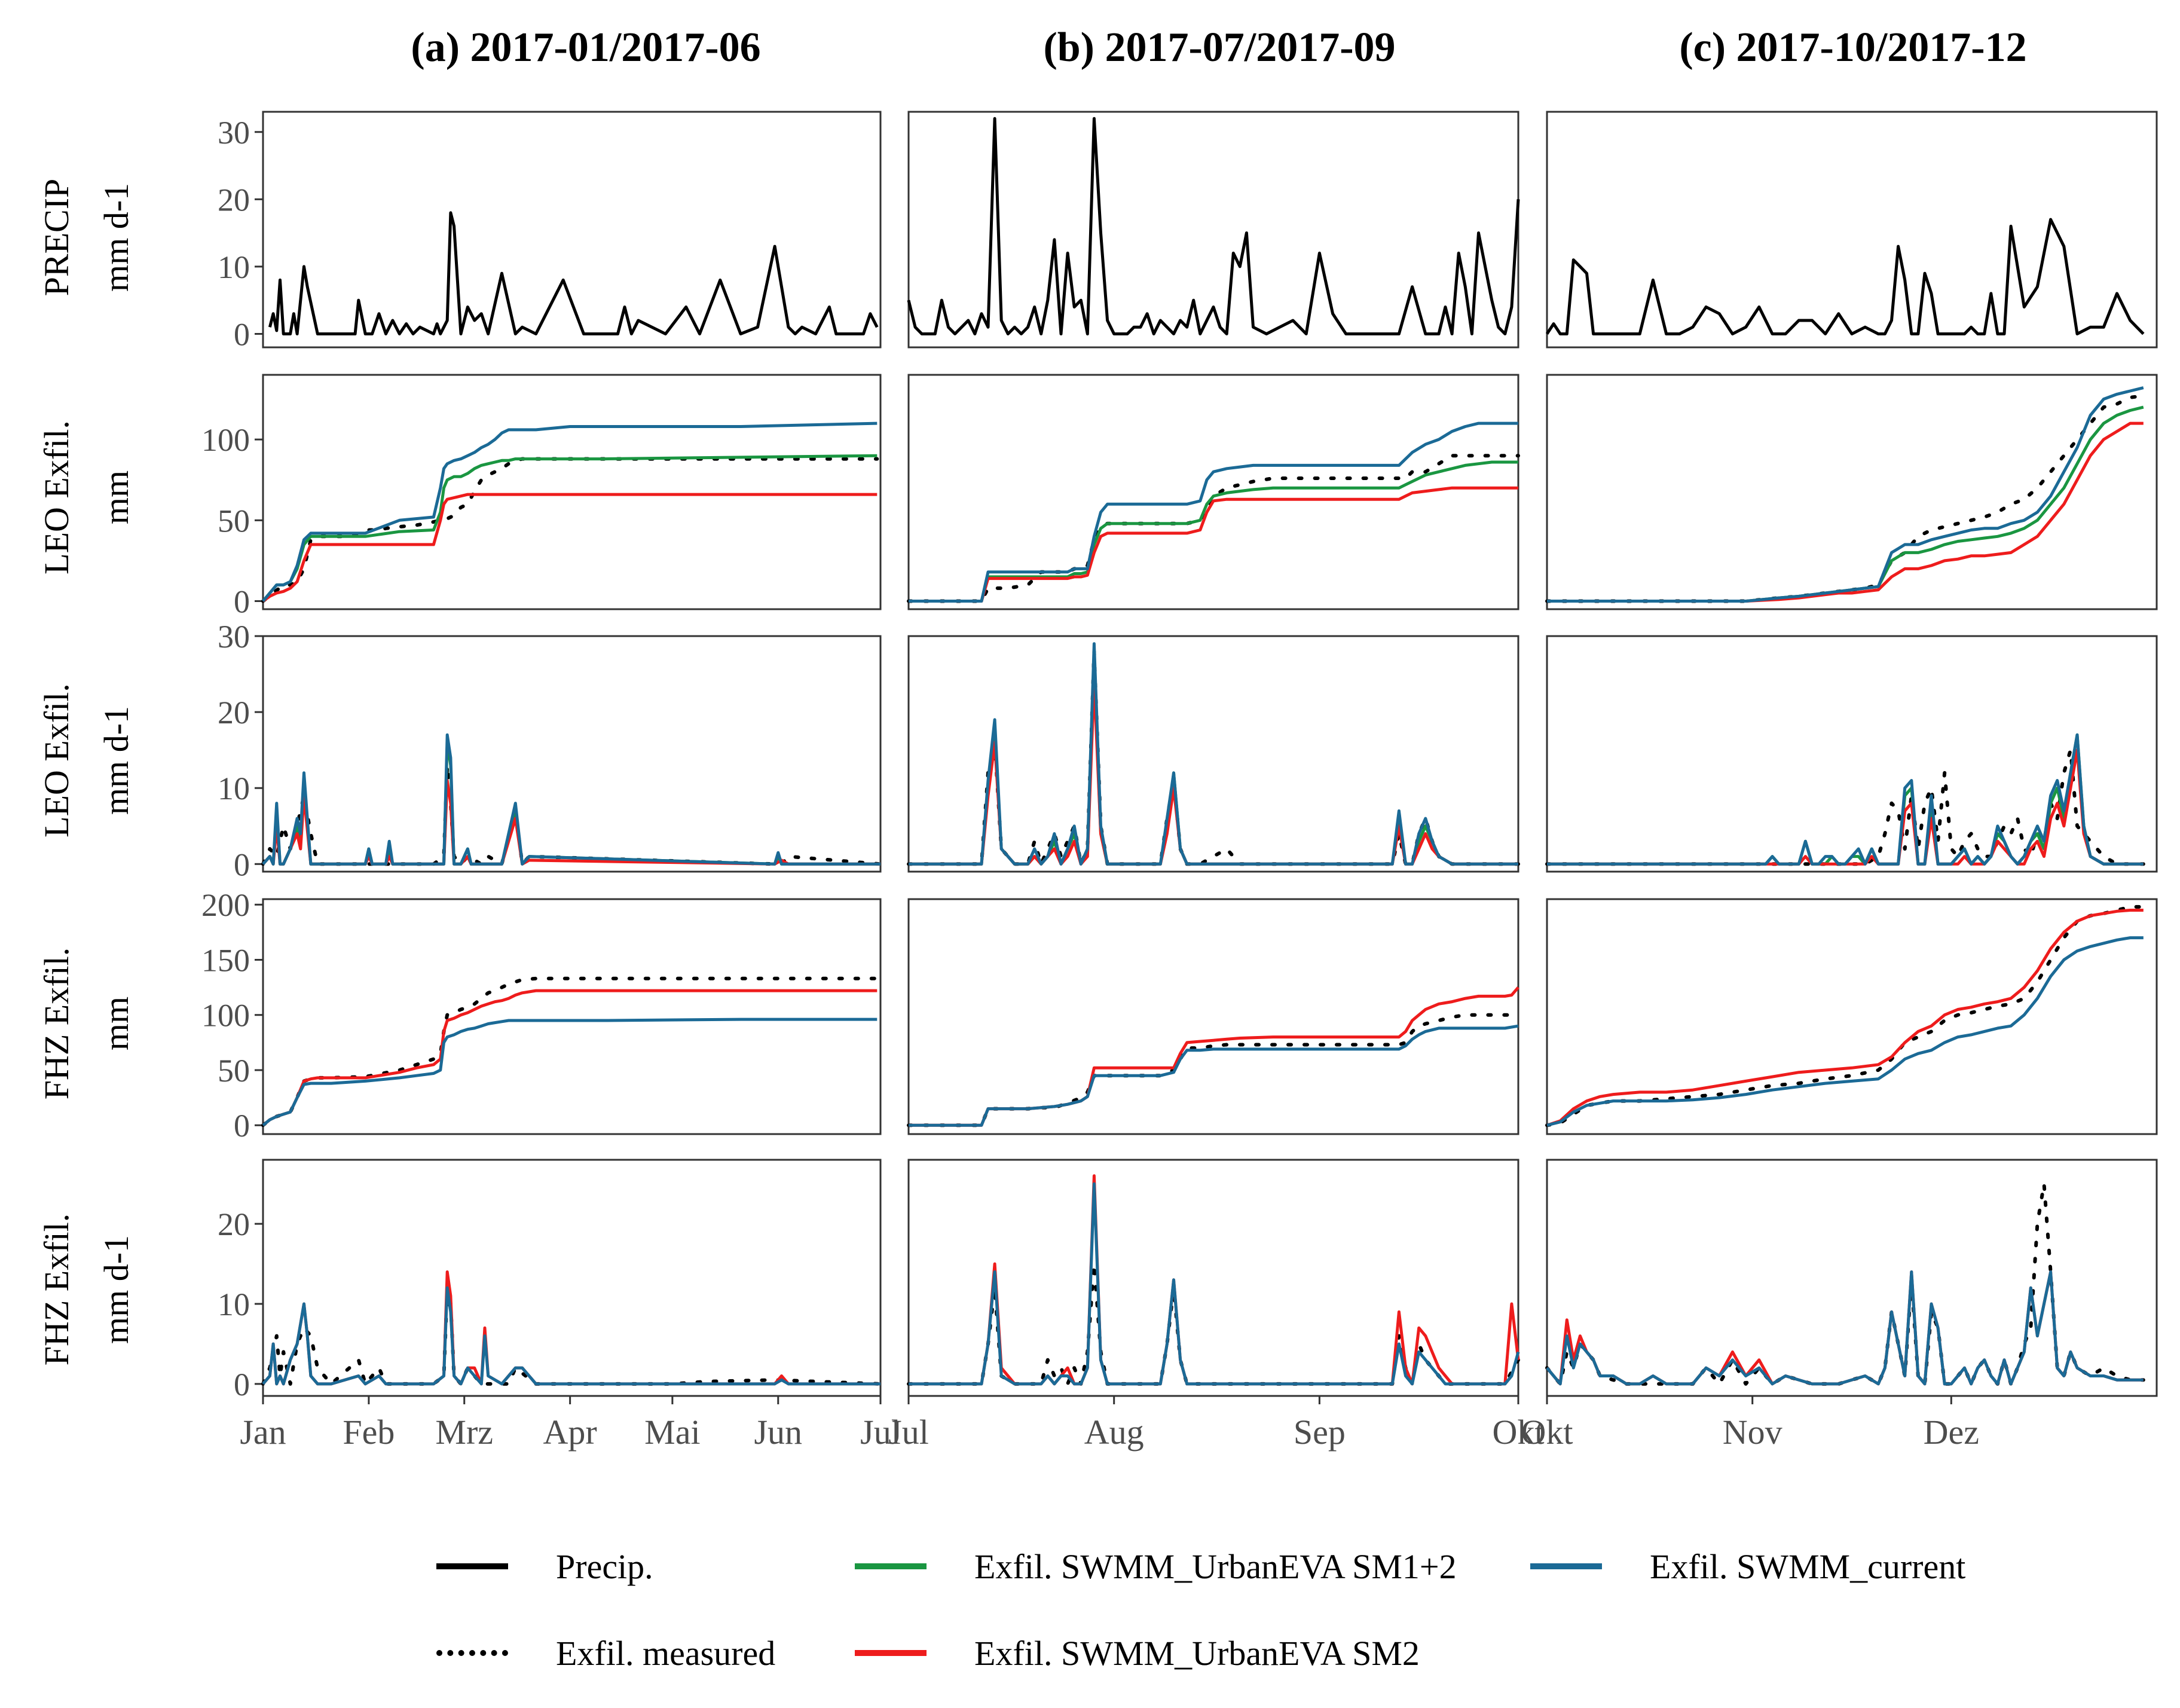 This screenshot has height=1708, width=2180. What do you see at coordinates (1320, 1432) in the screenshot?
I see `x-tick-label-1-Sep: Sep` at bounding box center [1320, 1432].